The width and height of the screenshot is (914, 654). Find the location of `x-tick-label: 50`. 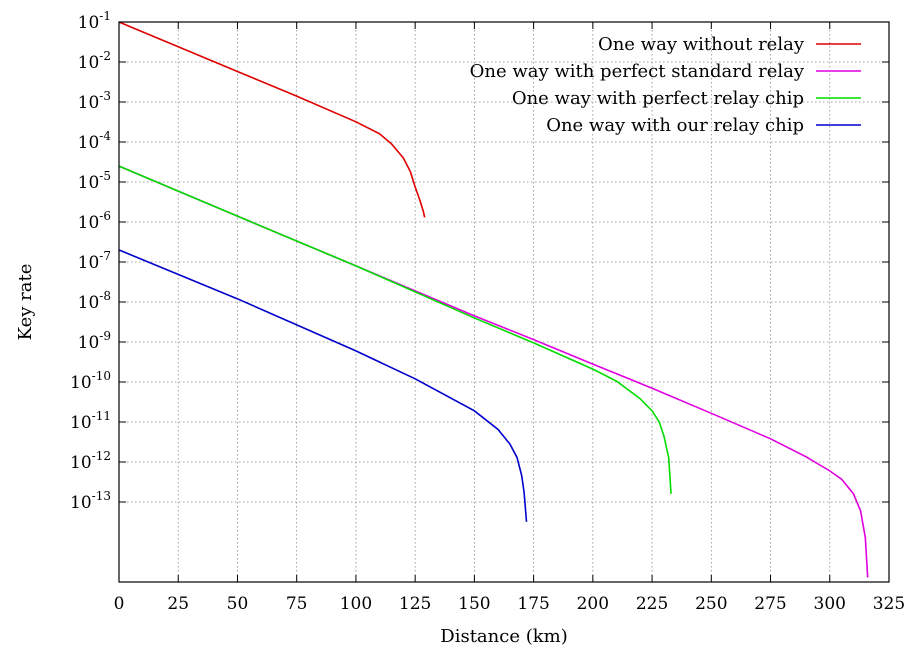

x-tick-label: 50 is located at coordinates (238, 604).